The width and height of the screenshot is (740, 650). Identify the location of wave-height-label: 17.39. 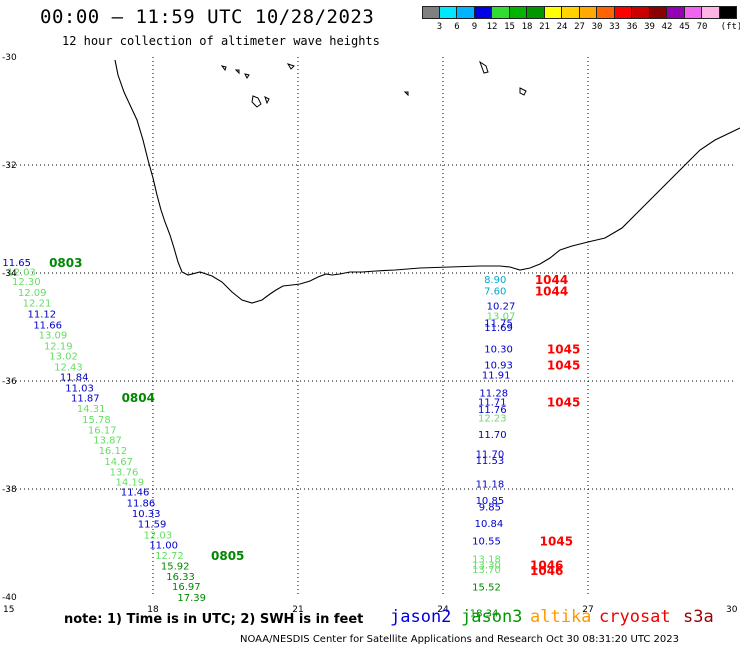
(191, 598).